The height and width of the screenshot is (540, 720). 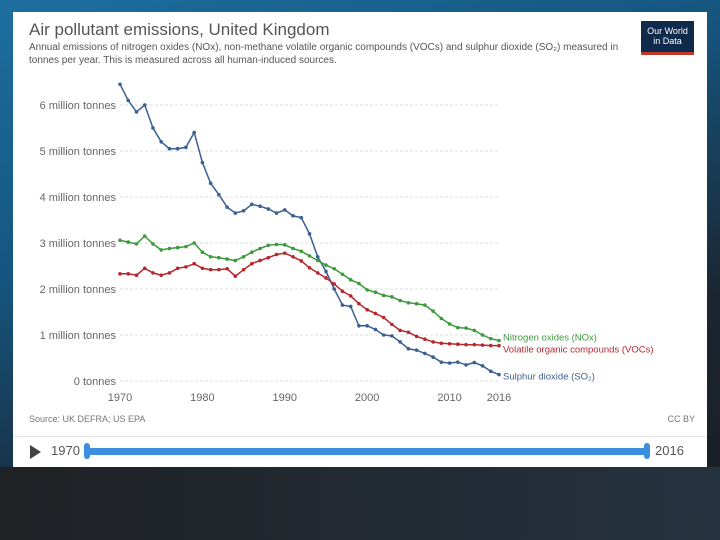 What do you see at coordinates (367, 451) in the screenshot?
I see `timeline-track` at bounding box center [367, 451].